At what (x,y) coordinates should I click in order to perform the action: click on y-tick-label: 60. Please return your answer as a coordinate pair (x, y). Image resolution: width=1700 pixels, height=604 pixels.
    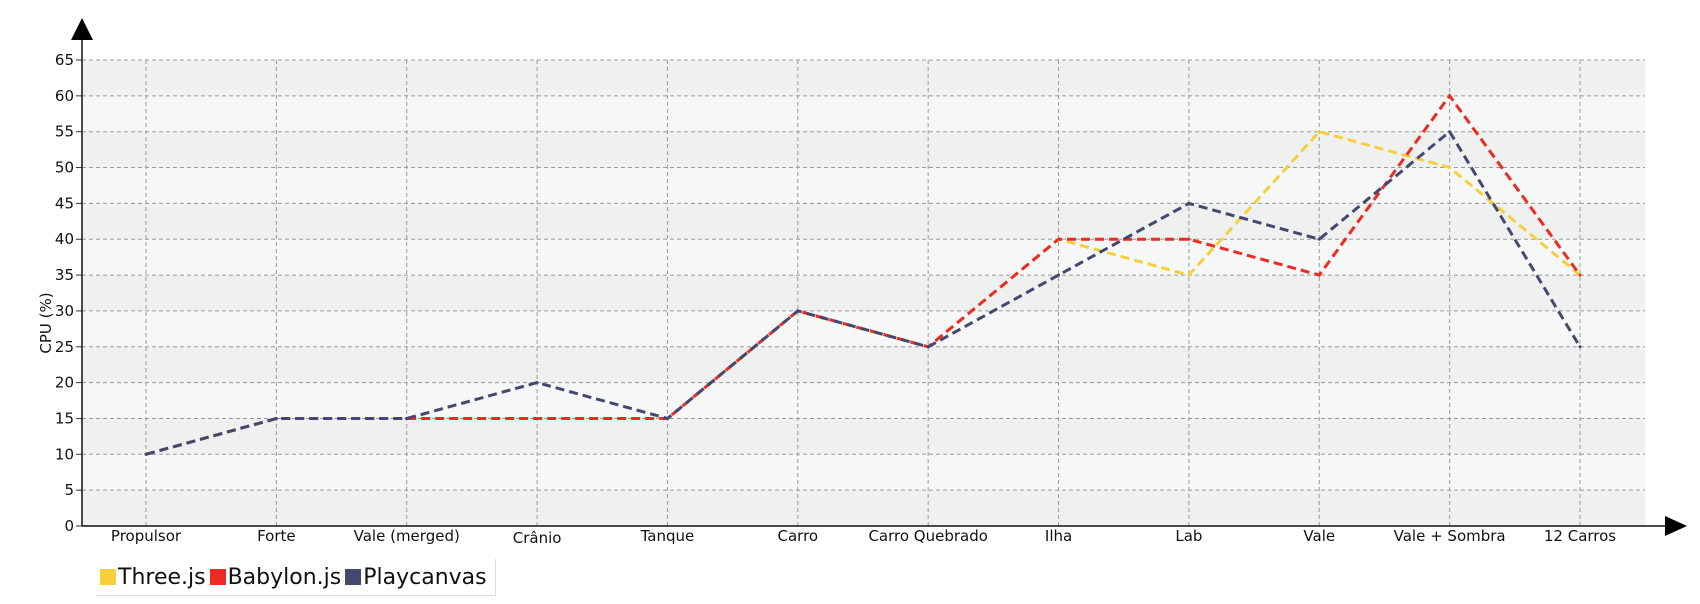
    Looking at the image, I should click on (64, 96).